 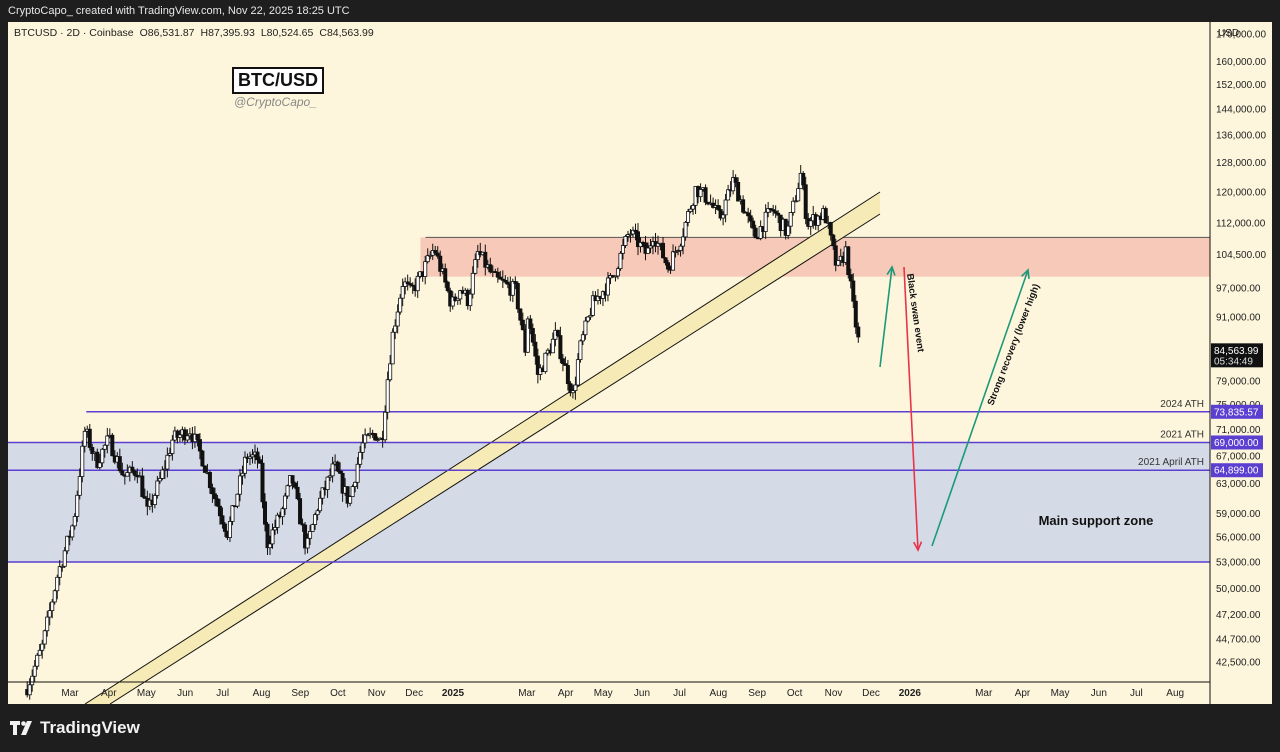 I want to click on y-tick-label: 170,000.00, so click(x=1241, y=35).